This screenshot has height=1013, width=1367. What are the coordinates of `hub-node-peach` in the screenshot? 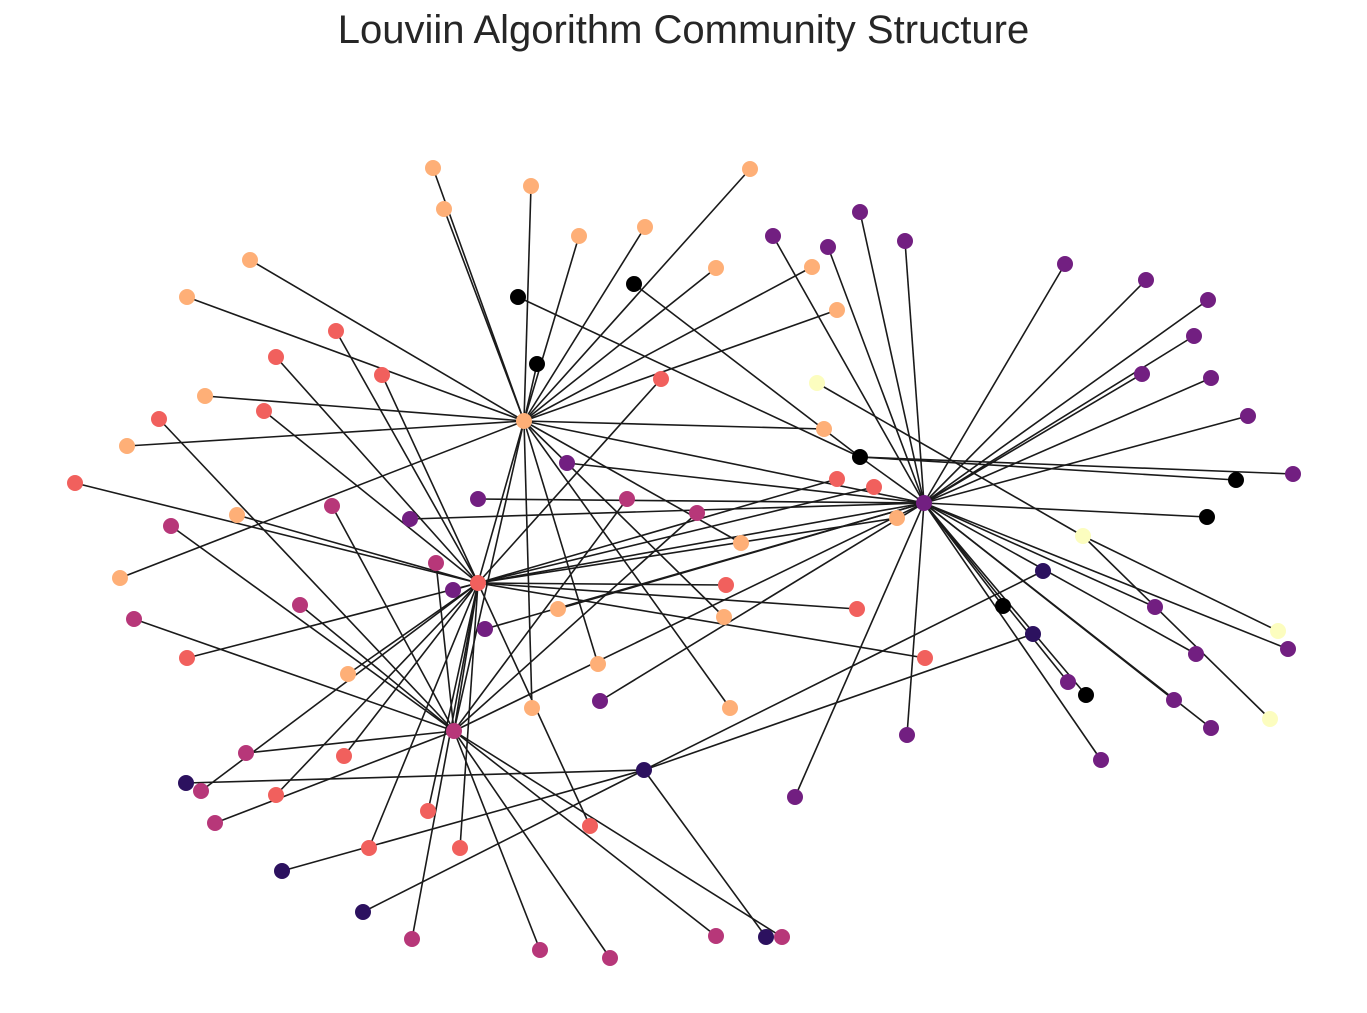 It's located at (524, 421).